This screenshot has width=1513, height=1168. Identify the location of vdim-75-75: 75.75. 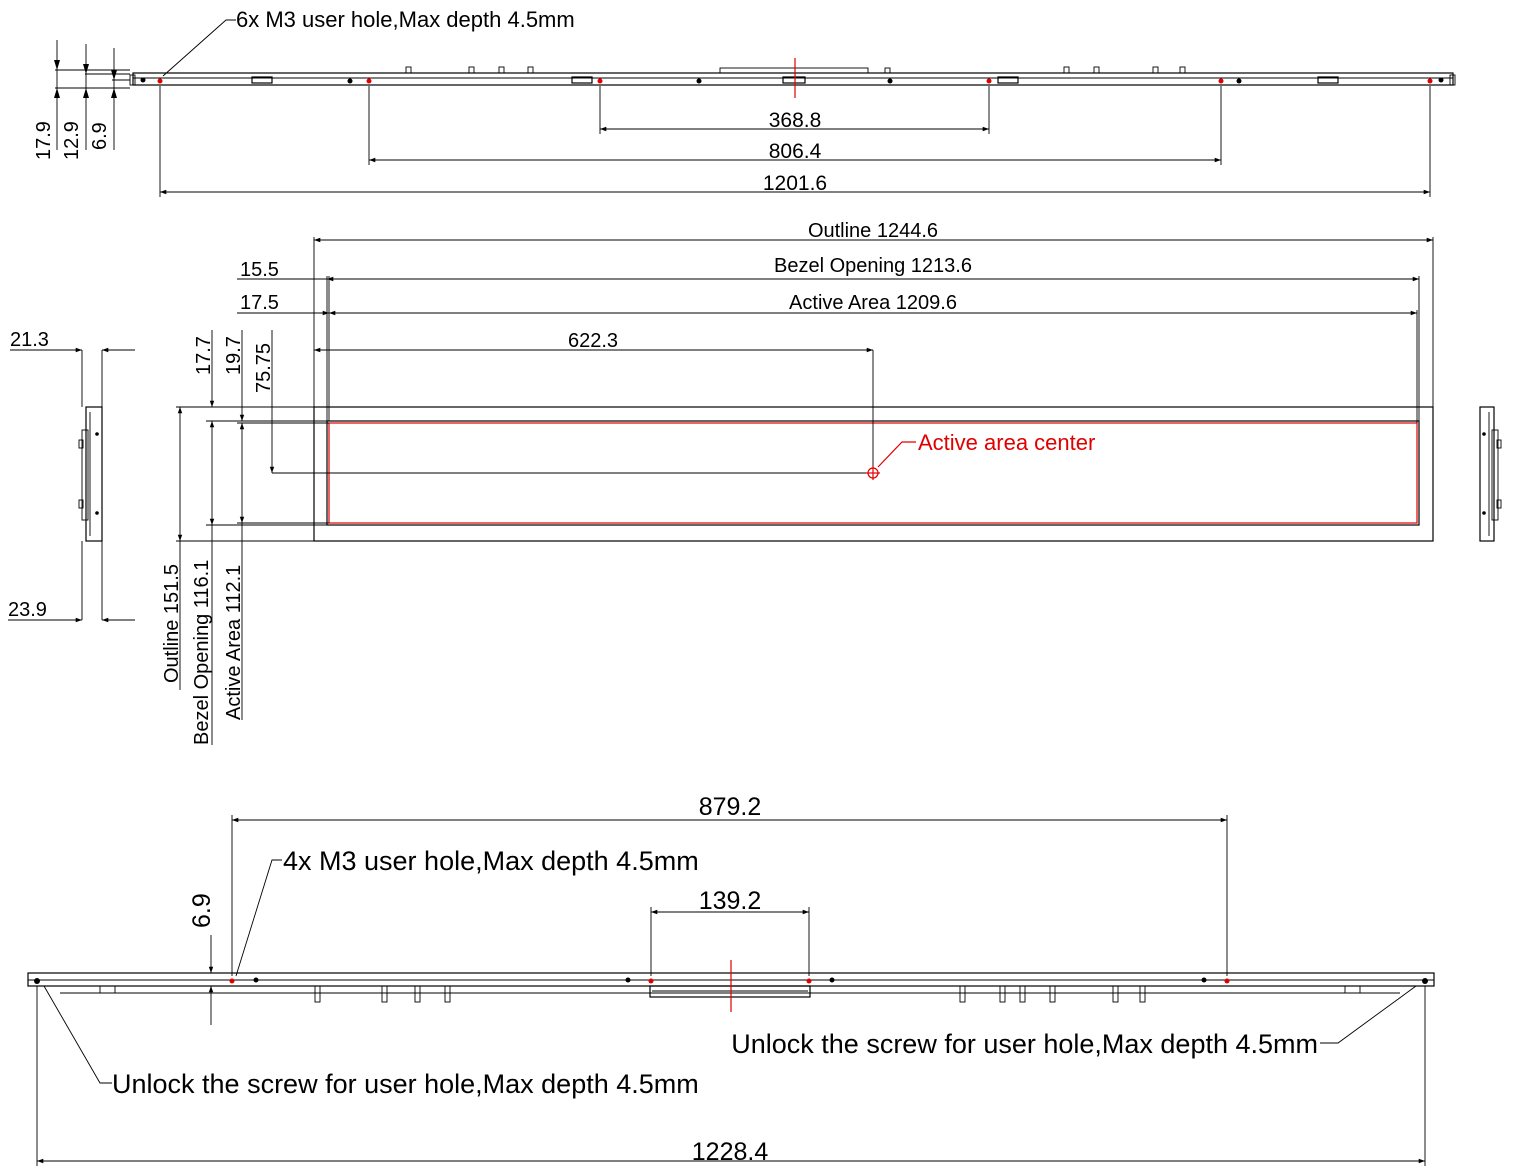
(264, 368).